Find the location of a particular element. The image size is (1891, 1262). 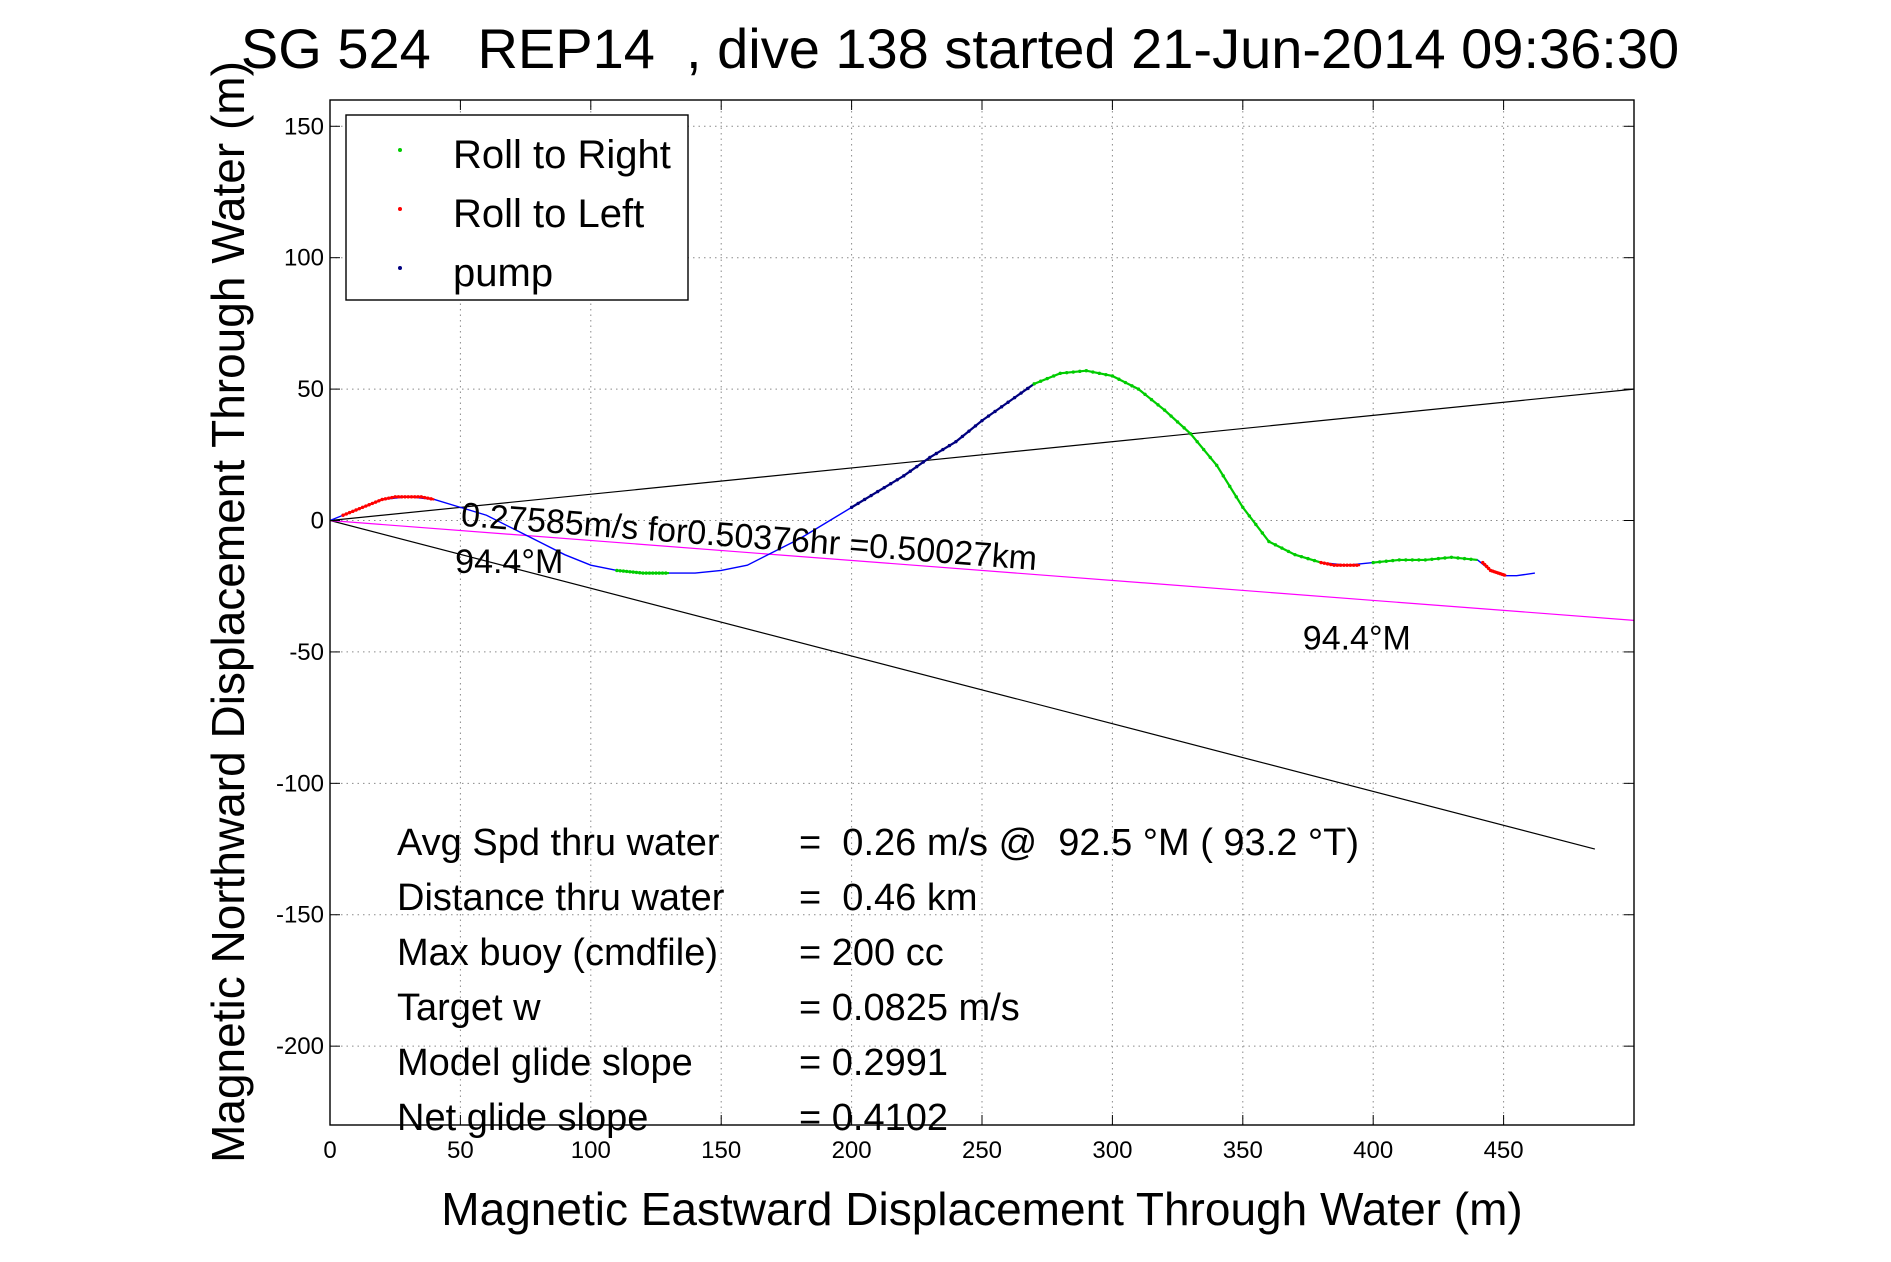

y-tick-label: 0 is located at coordinates (317, 521).